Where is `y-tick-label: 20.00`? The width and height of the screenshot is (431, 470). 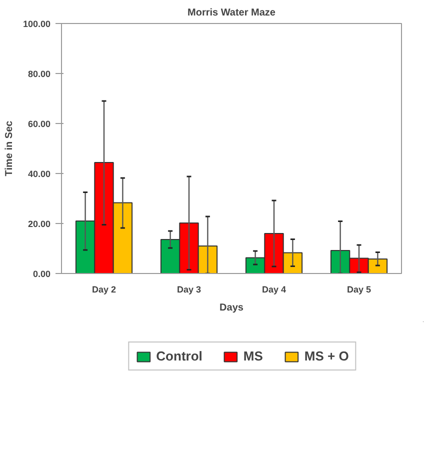 y-tick-label: 20.00 is located at coordinates (39, 224).